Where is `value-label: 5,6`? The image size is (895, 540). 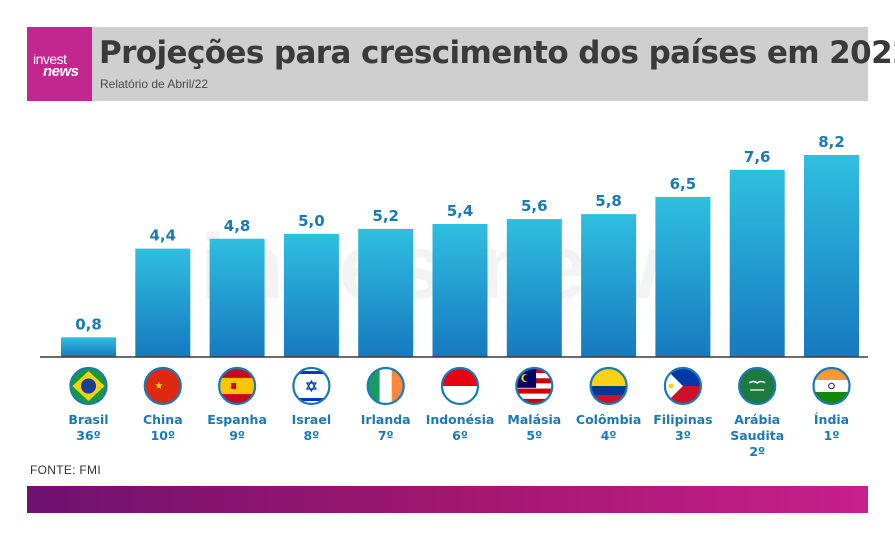 value-label: 5,6 is located at coordinates (534, 206).